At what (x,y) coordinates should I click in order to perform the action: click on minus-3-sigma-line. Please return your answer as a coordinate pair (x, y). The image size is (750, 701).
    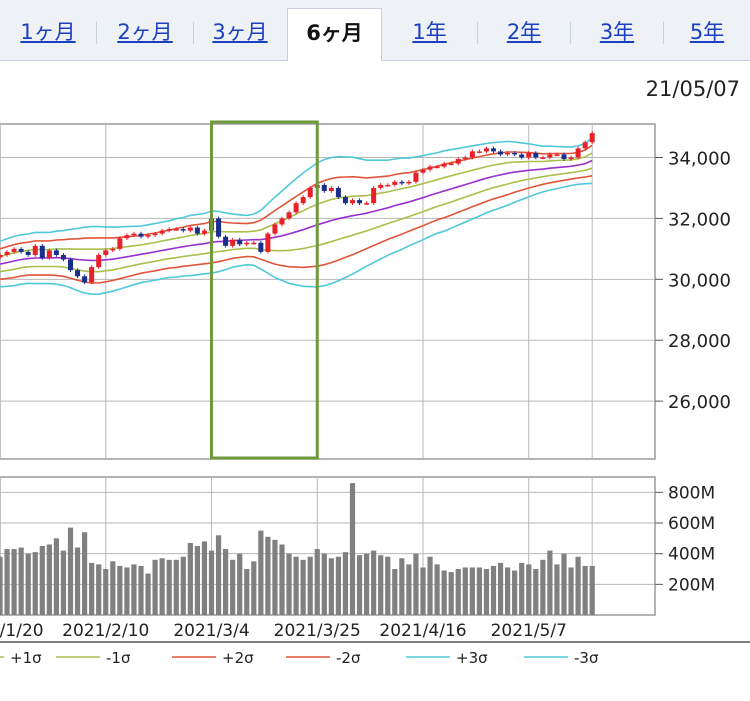
    Looking at the image, I should click on (296, 239).